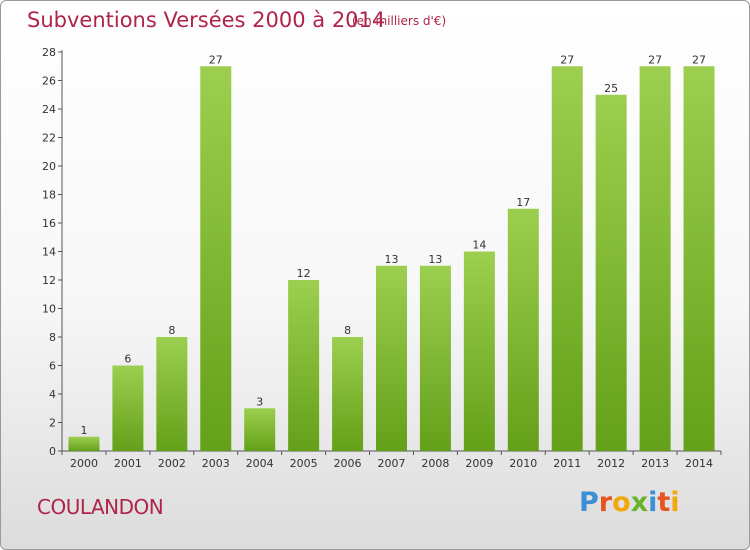  Describe the element at coordinates (348, 463) in the screenshot. I see `x-tick-label: 2006` at that location.